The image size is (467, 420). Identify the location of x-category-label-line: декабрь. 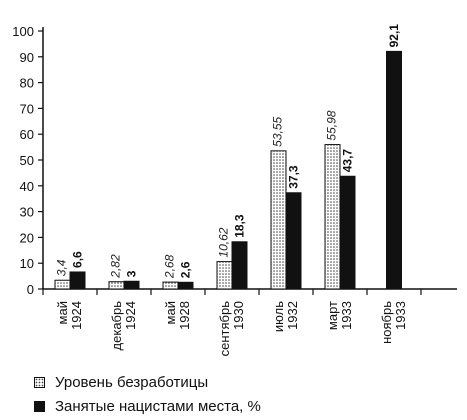
(116, 326).